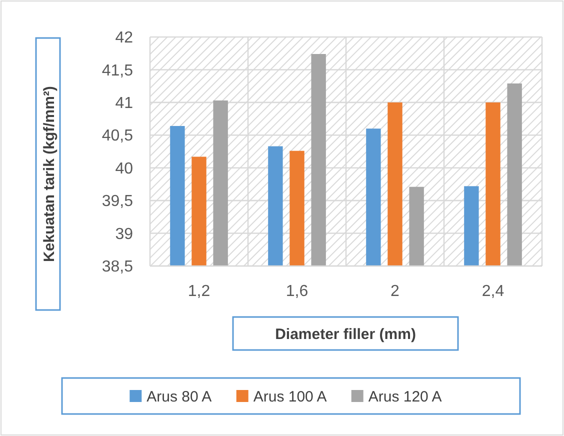  Describe the element at coordinates (199, 291) in the screenshot. I see `x-tick-label: 1,2` at that location.